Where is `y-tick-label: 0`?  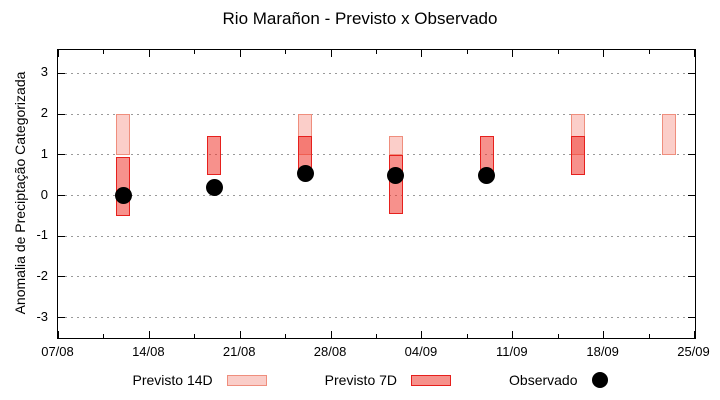 y-tick-label: 0 is located at coordinates (44, 194).